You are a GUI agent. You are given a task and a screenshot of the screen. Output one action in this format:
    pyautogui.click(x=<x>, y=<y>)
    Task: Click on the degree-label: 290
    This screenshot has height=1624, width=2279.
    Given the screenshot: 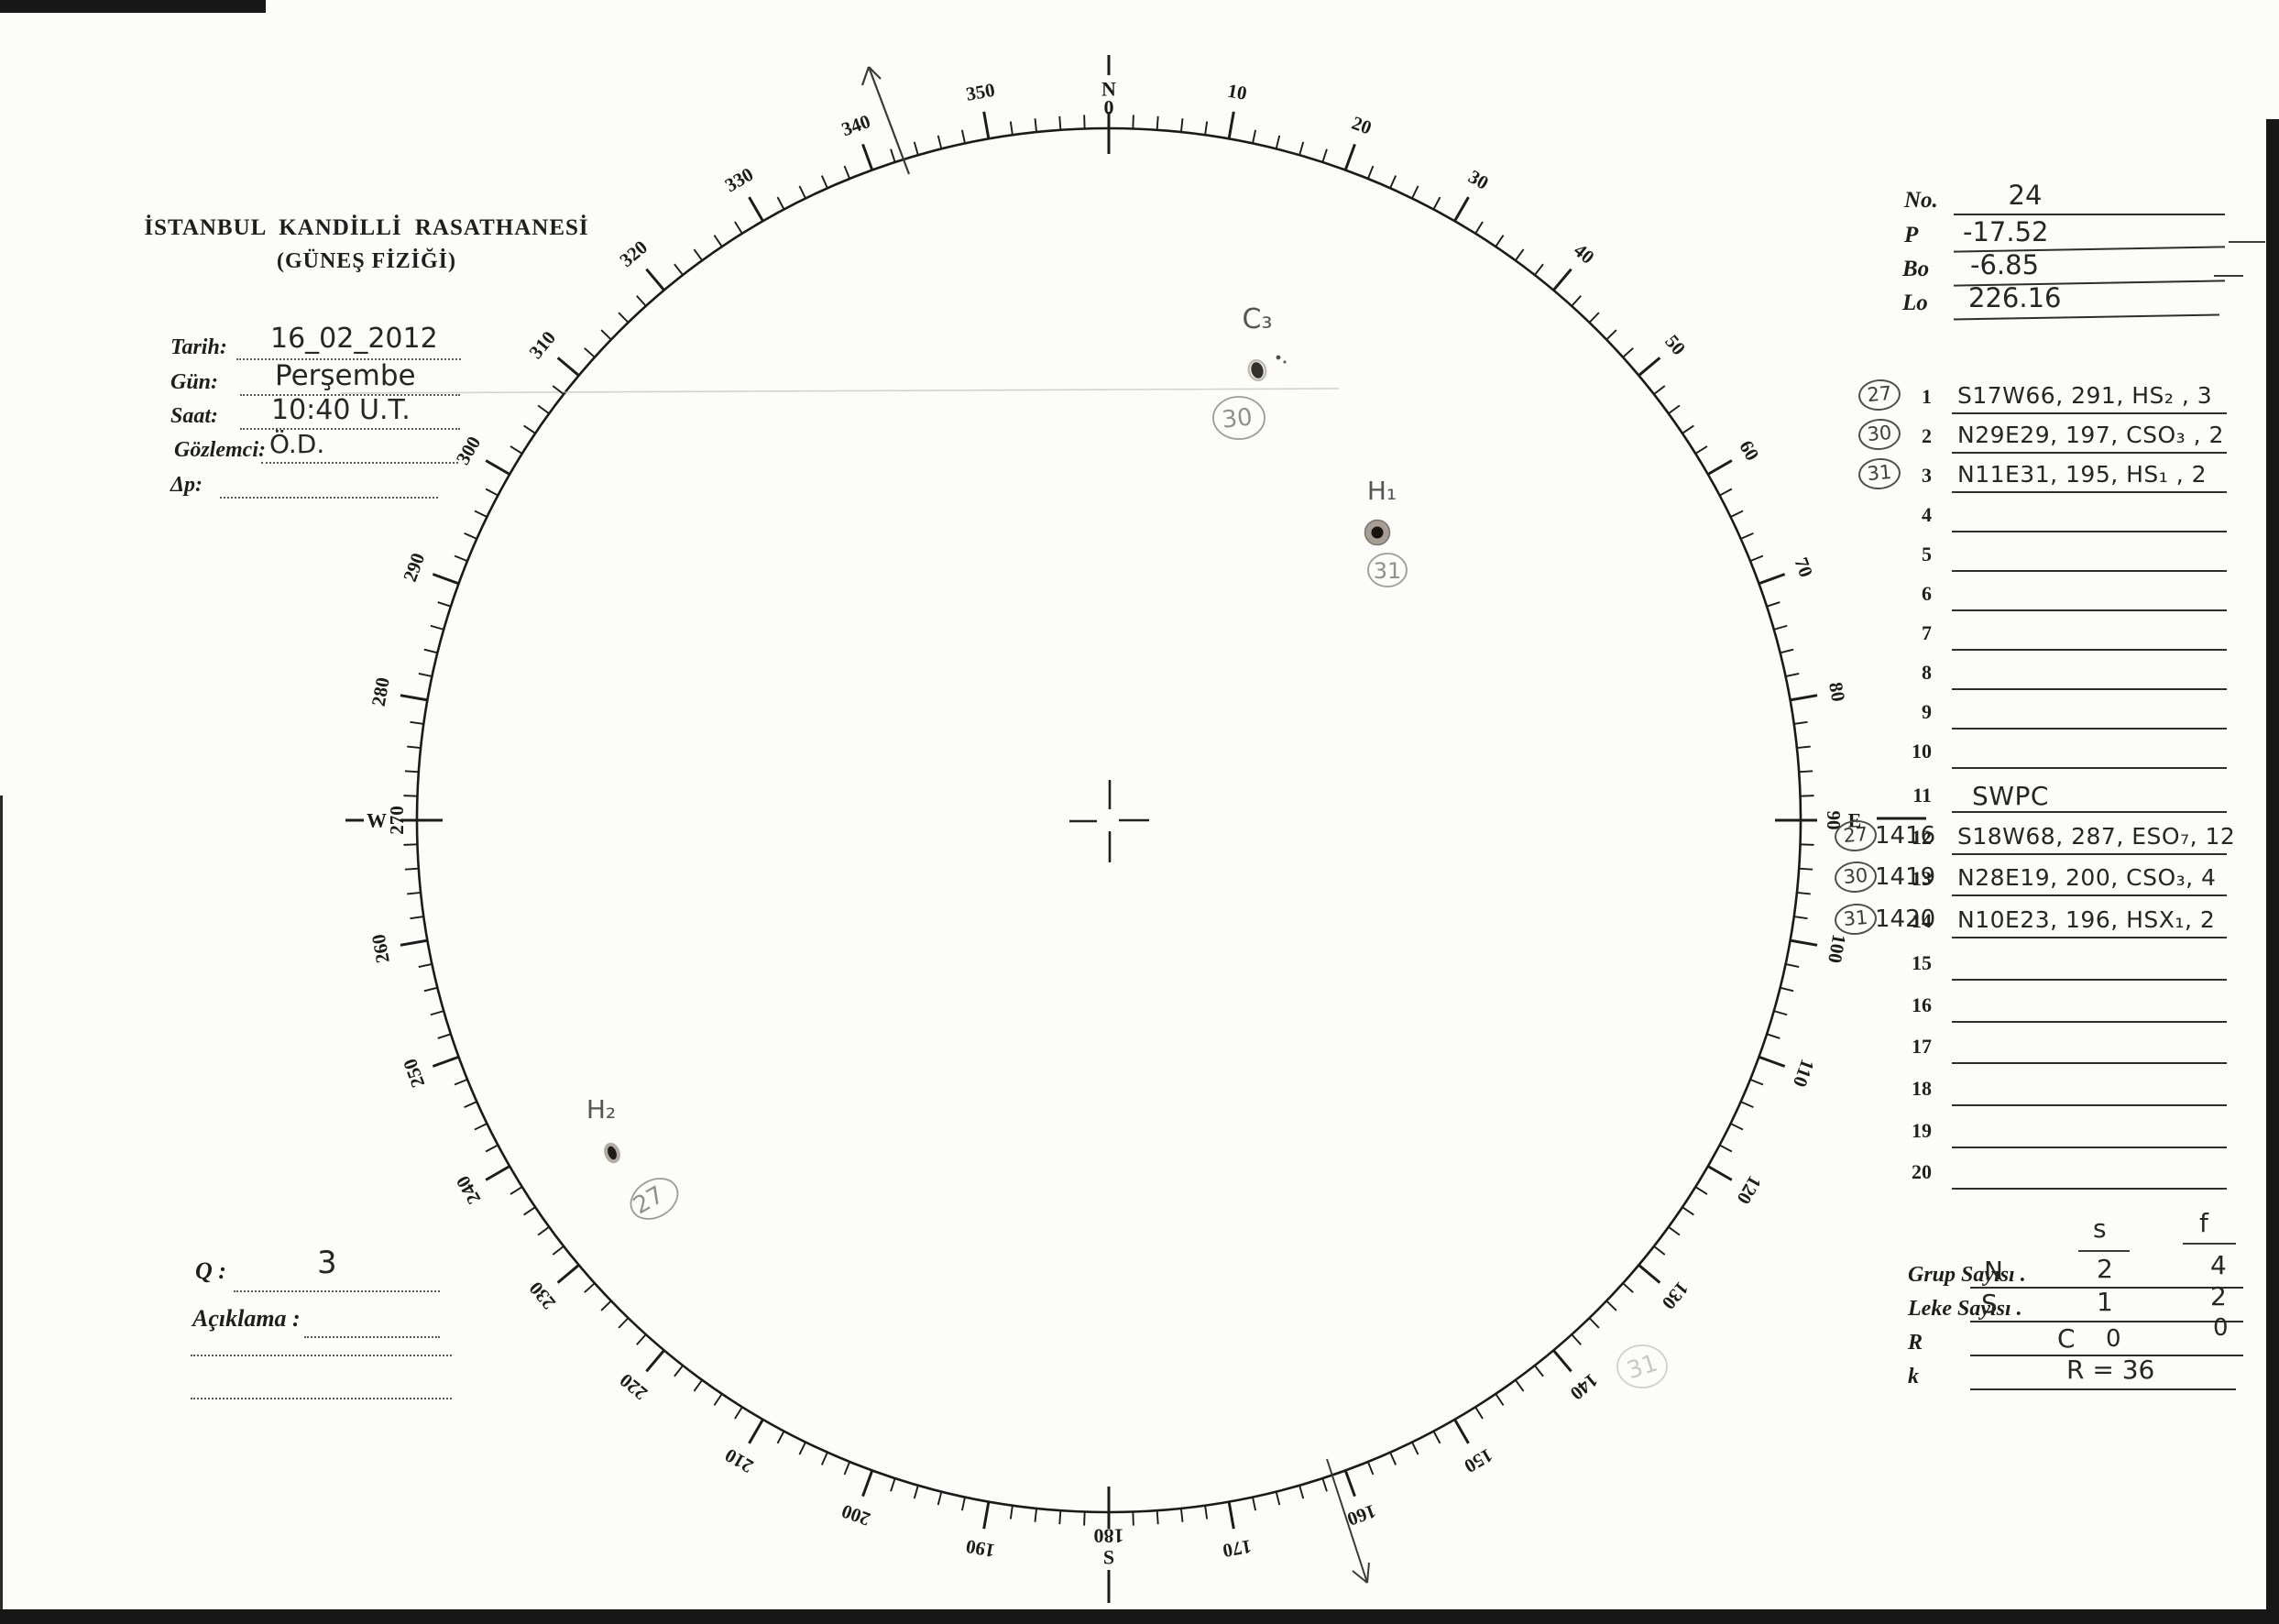 What is the action you would take?
    pyautogui.click(x=414, y=567)
    